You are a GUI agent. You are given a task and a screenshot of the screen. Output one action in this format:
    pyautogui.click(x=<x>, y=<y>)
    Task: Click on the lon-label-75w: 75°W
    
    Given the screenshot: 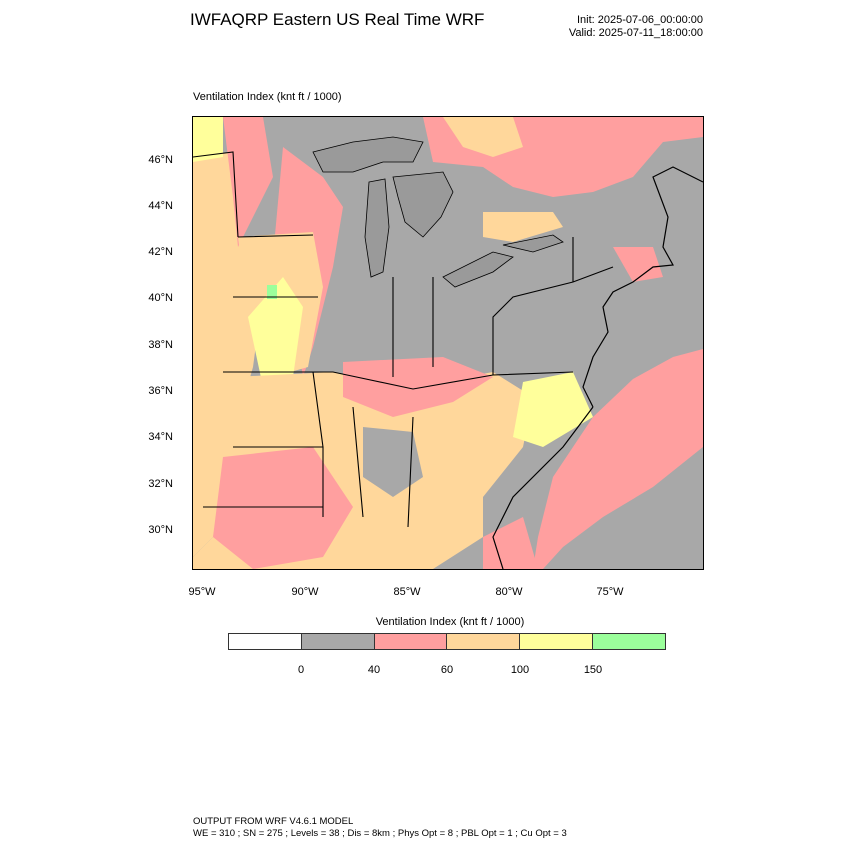 What is the action you would take?
    pyautogui.click(x=610, y=592)
    